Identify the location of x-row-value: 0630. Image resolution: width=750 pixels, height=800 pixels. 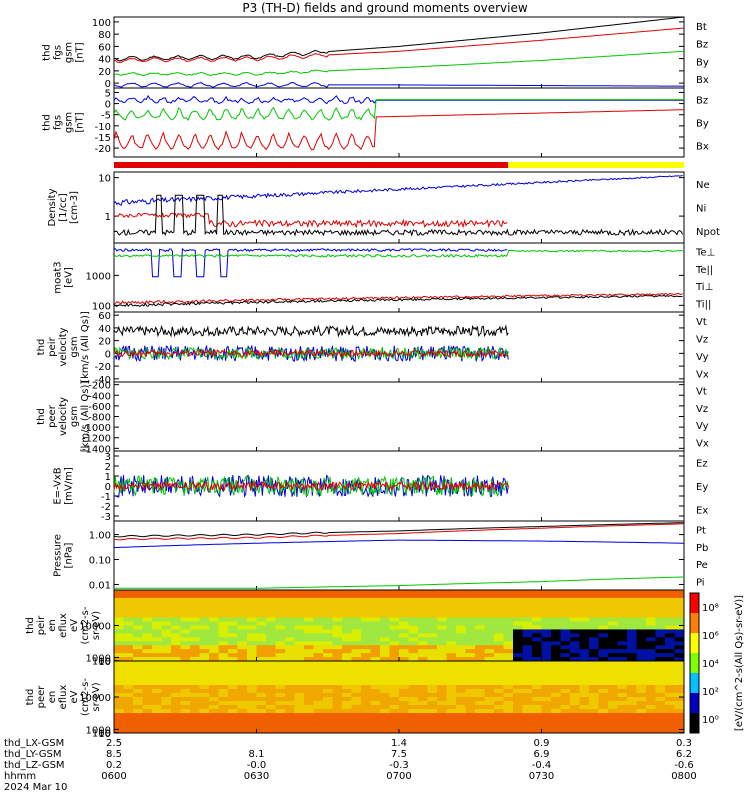
(256, 776).